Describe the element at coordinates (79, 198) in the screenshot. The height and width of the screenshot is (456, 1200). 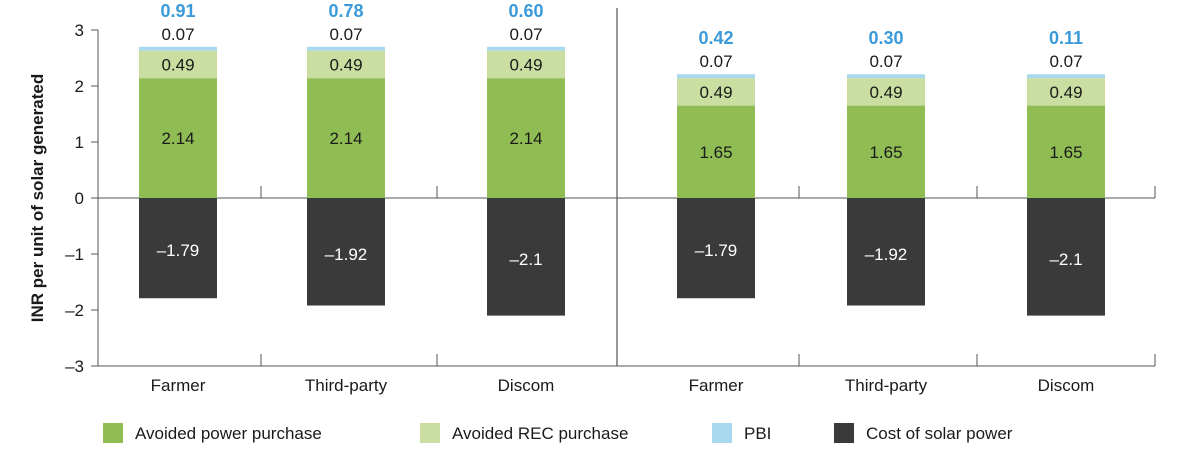
I see `y-tick-label: 0` at that location.